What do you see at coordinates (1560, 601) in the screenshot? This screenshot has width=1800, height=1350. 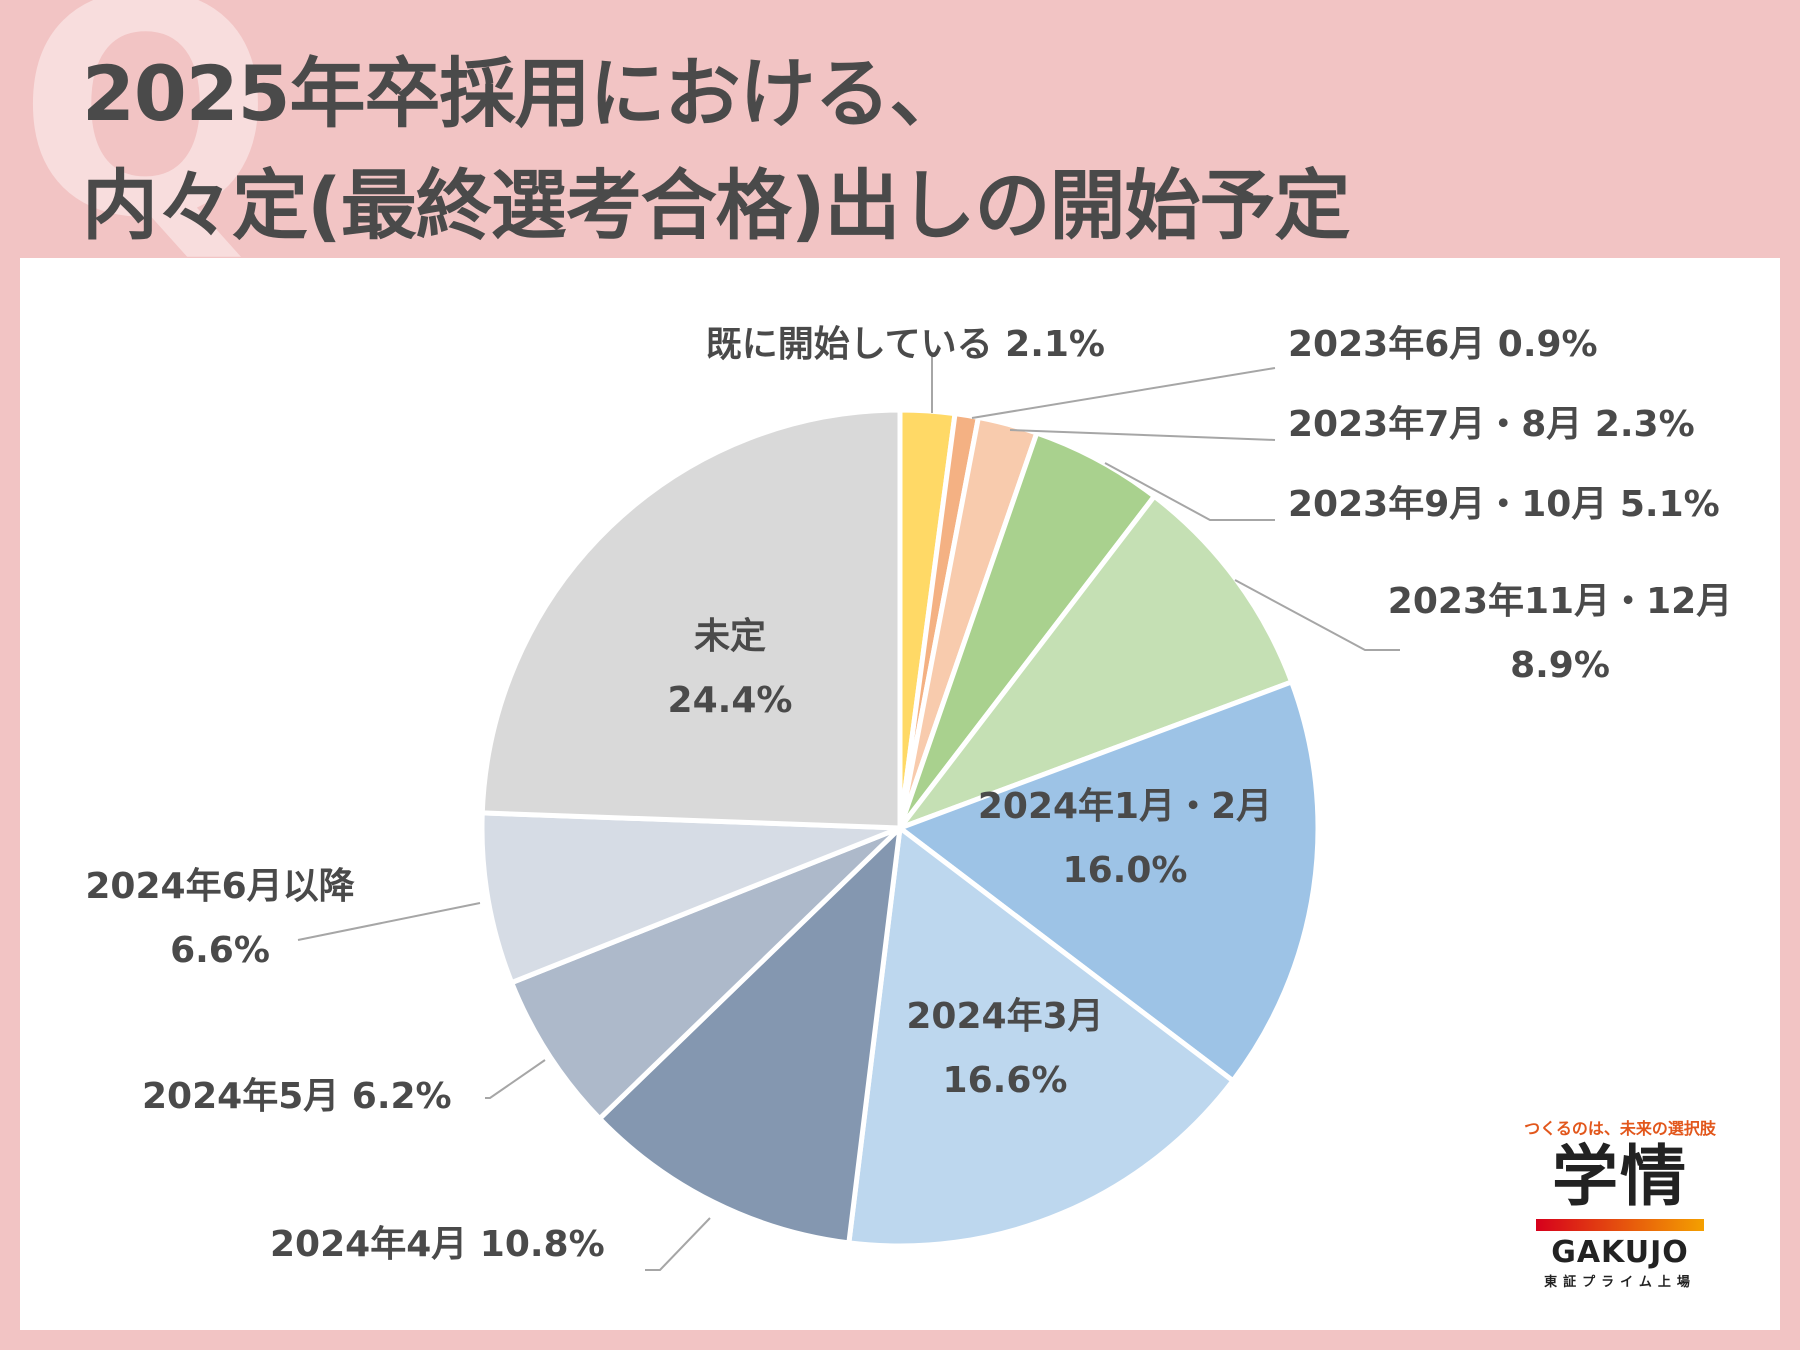 I see `slice-category-5: 2023年11月・12月` at bounding box center [1560, 601].